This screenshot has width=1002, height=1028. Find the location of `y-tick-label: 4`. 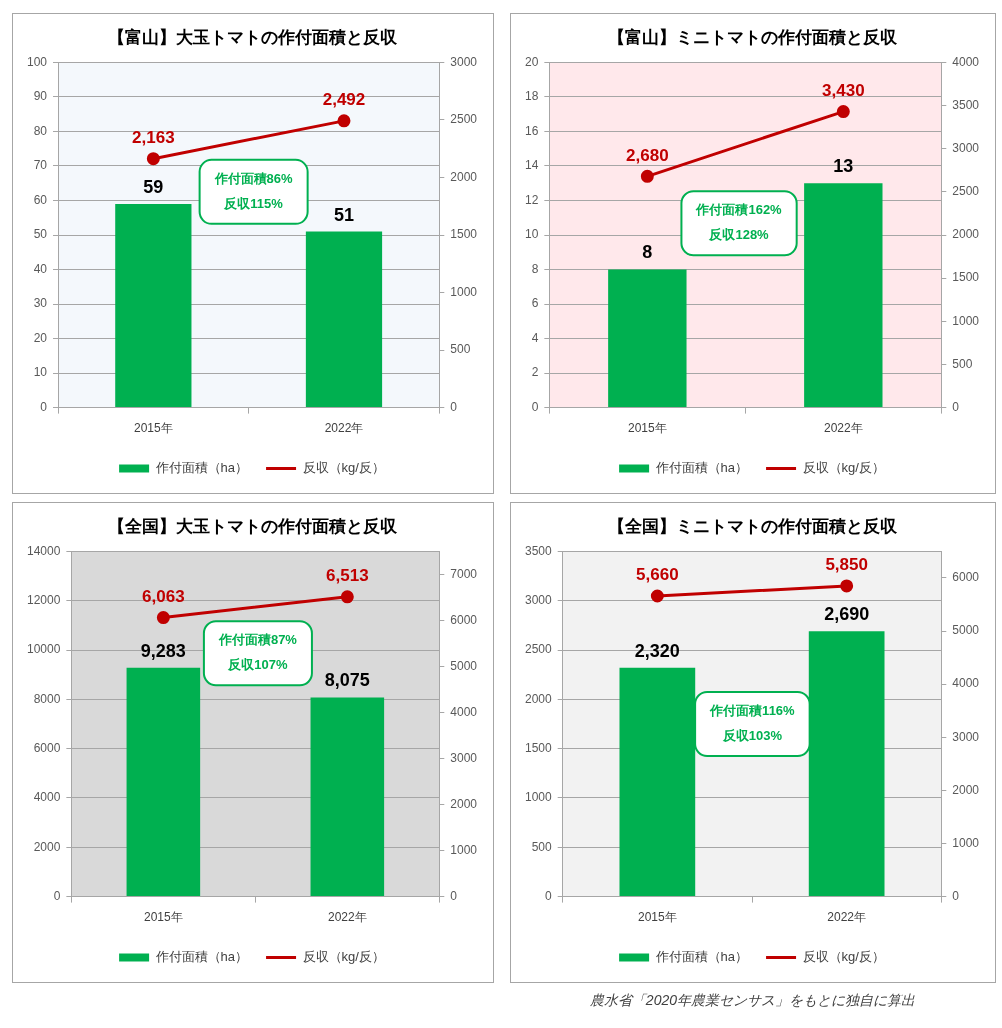

y-tick-label: 4 is located at coordinates (535, 337).